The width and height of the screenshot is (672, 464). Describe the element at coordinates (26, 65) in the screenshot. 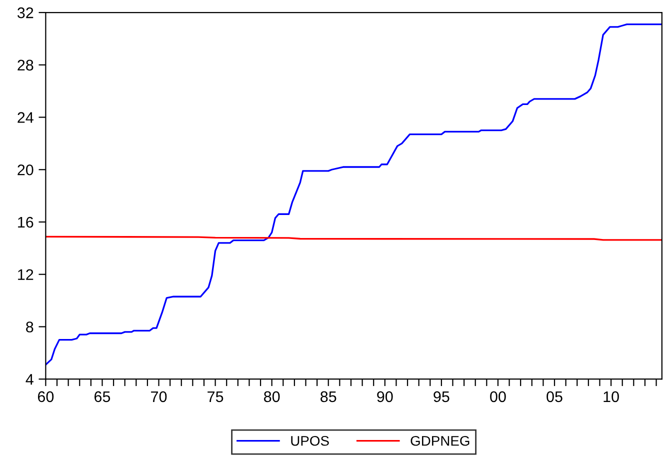

I see `y-tick-label: 28` at that location.